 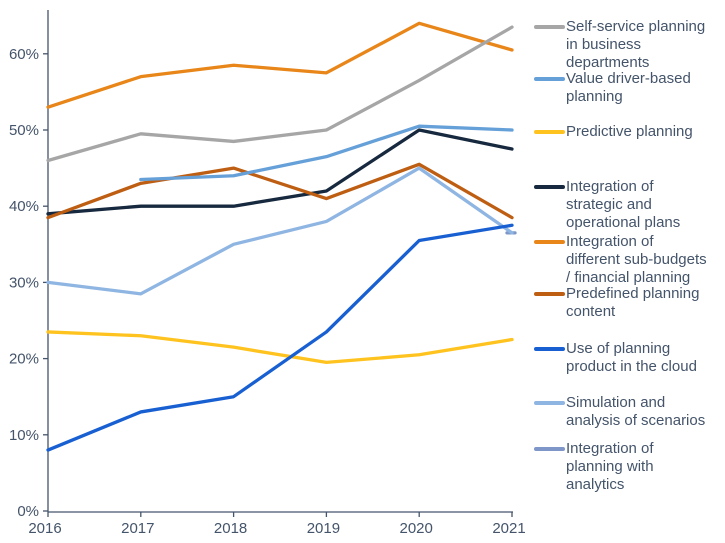 I want to click on x-tick-label: 2017, so click(x=137, y=528).